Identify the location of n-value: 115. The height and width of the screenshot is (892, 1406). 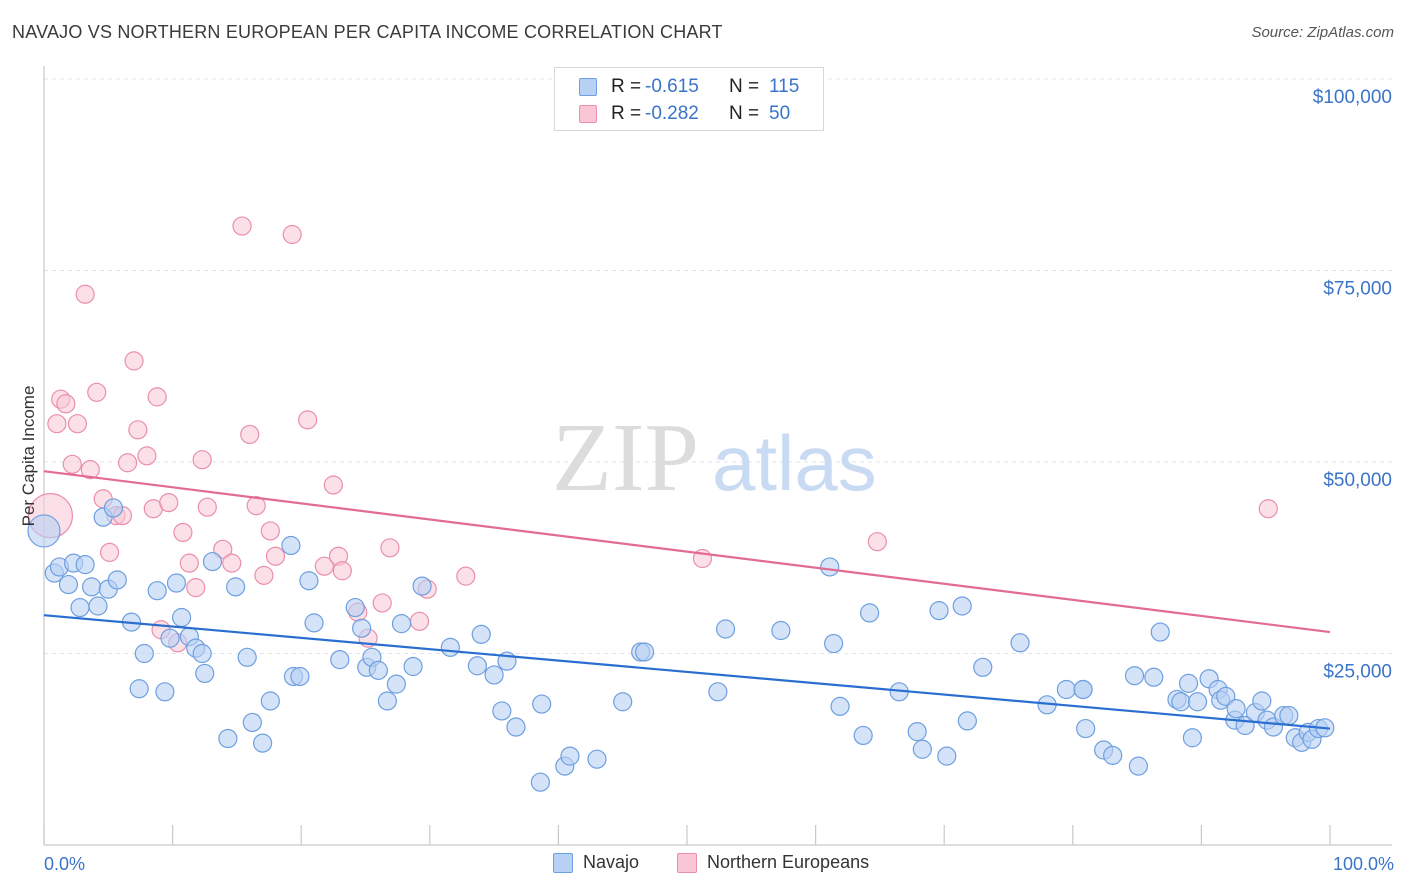
(784, 86).